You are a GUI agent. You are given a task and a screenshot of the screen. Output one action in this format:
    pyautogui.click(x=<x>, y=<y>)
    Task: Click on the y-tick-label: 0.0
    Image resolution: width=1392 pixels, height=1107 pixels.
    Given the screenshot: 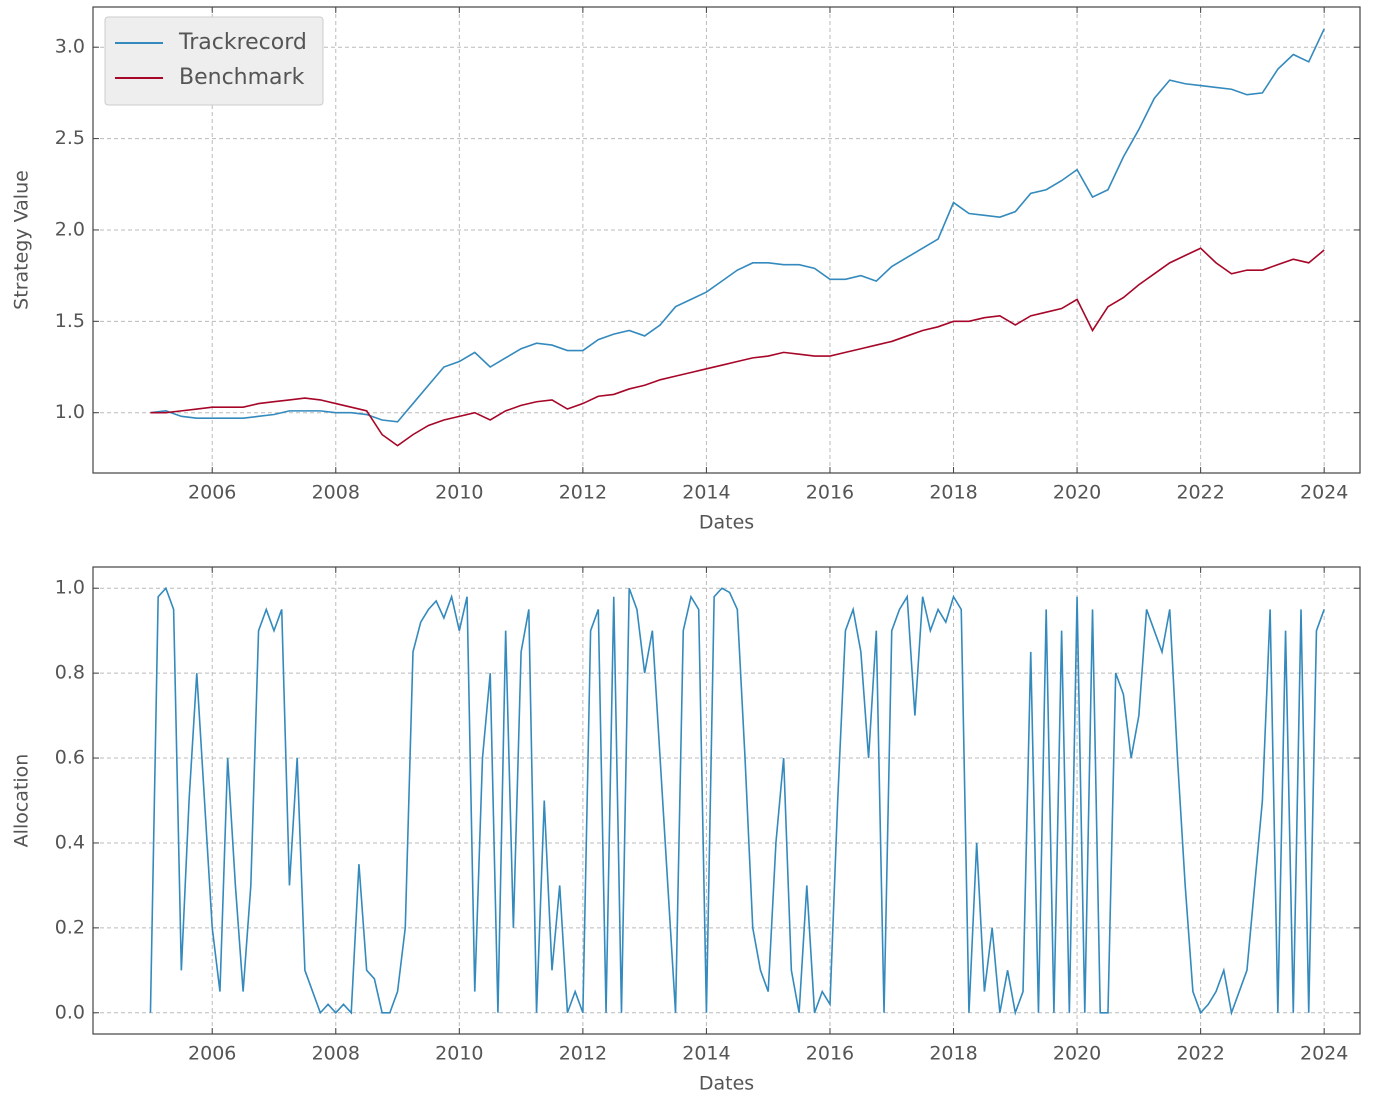 What is the action you would take?
    pyautogui.click(x=70, y=1012)
    